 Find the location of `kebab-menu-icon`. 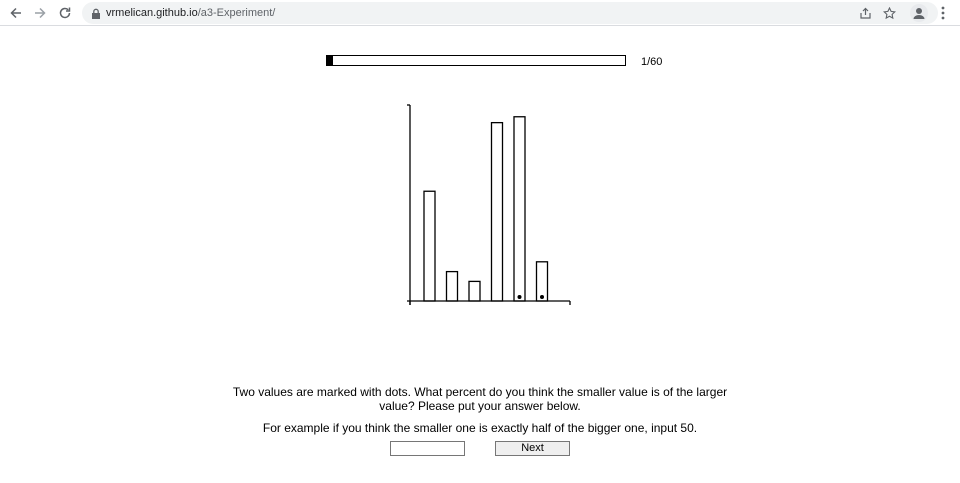

kebab-menu-icon is located at coordinates (943, 13).